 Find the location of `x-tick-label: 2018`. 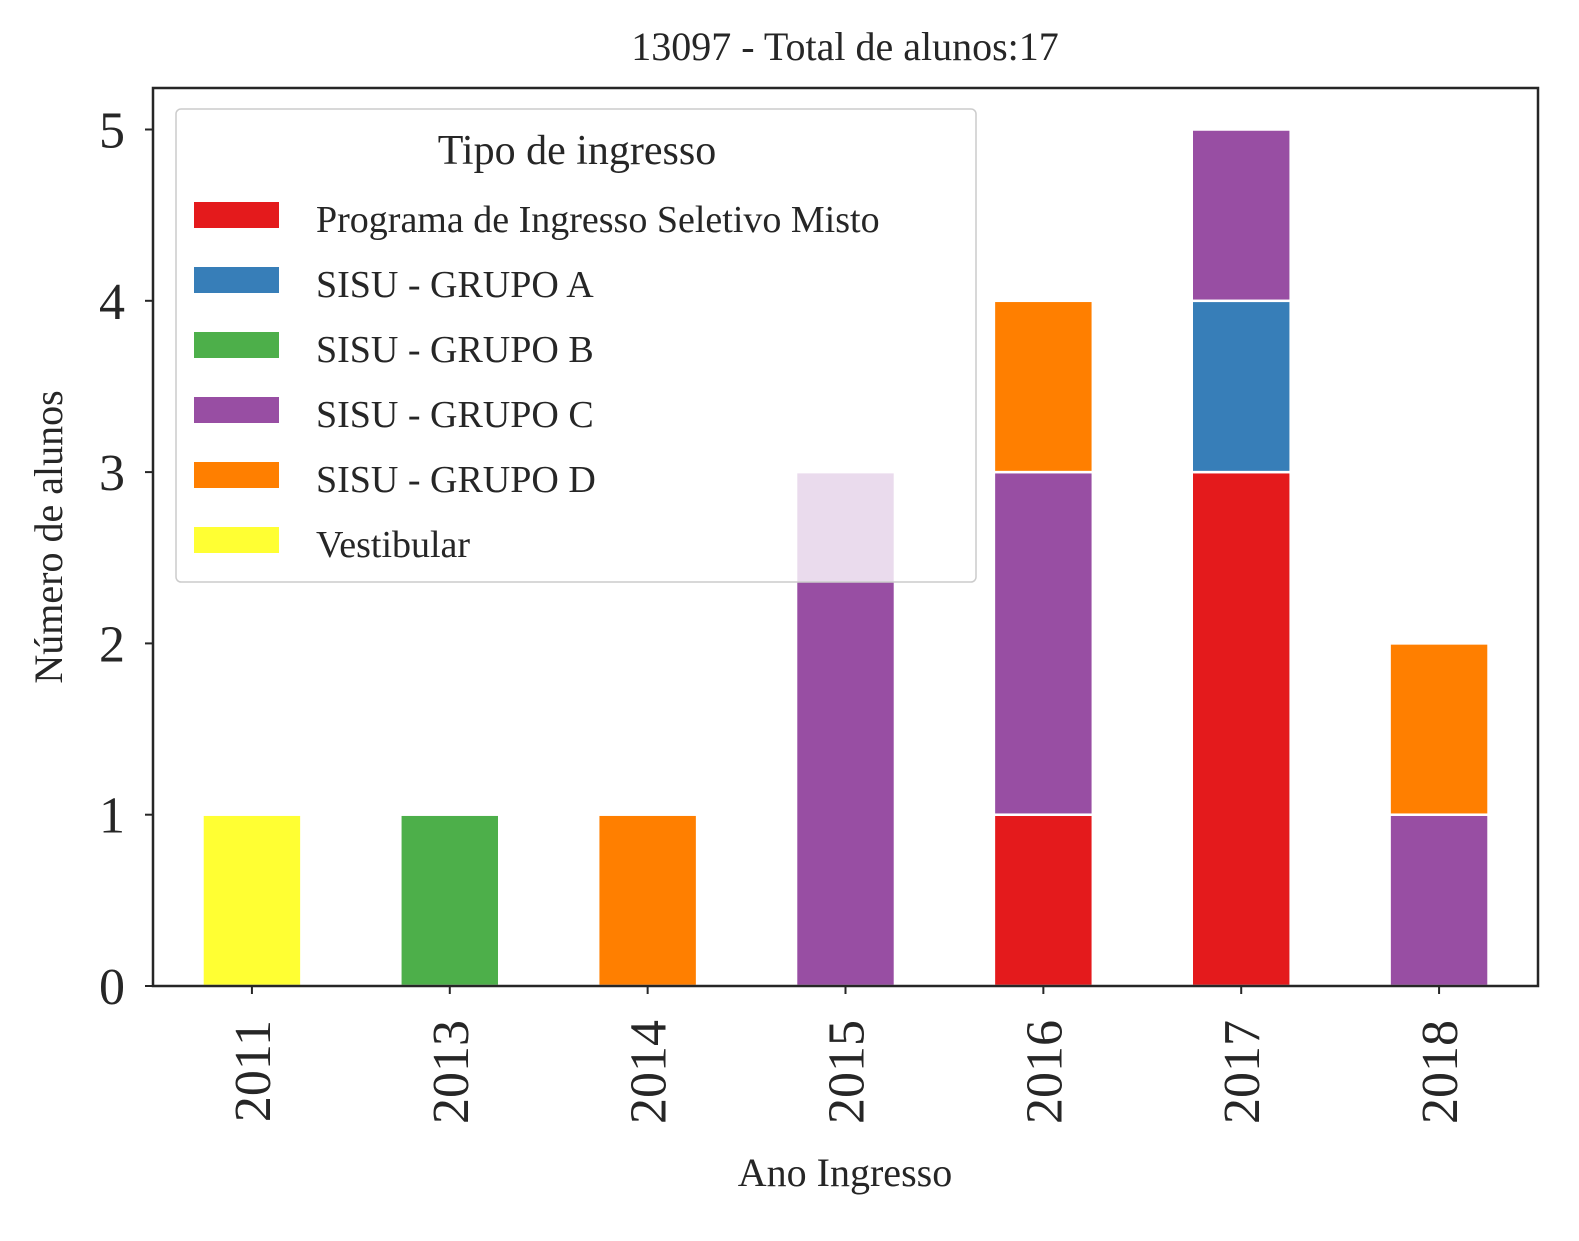

x-tick-label: 2018 is located at coordinates (1440, 1072).